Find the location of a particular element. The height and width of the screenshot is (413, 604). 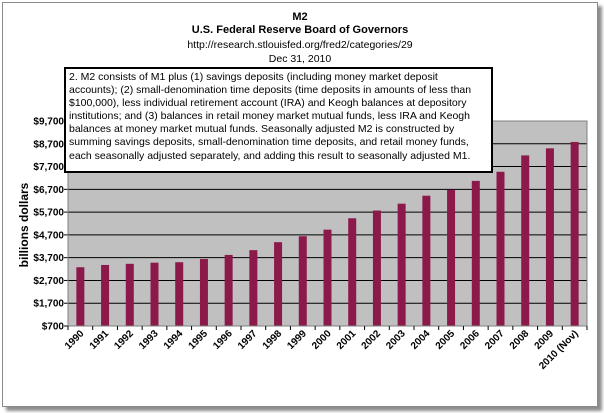

chart-subtitle: U.S. Federal Reserve Board of Governors is located at coordinates (300, 30).